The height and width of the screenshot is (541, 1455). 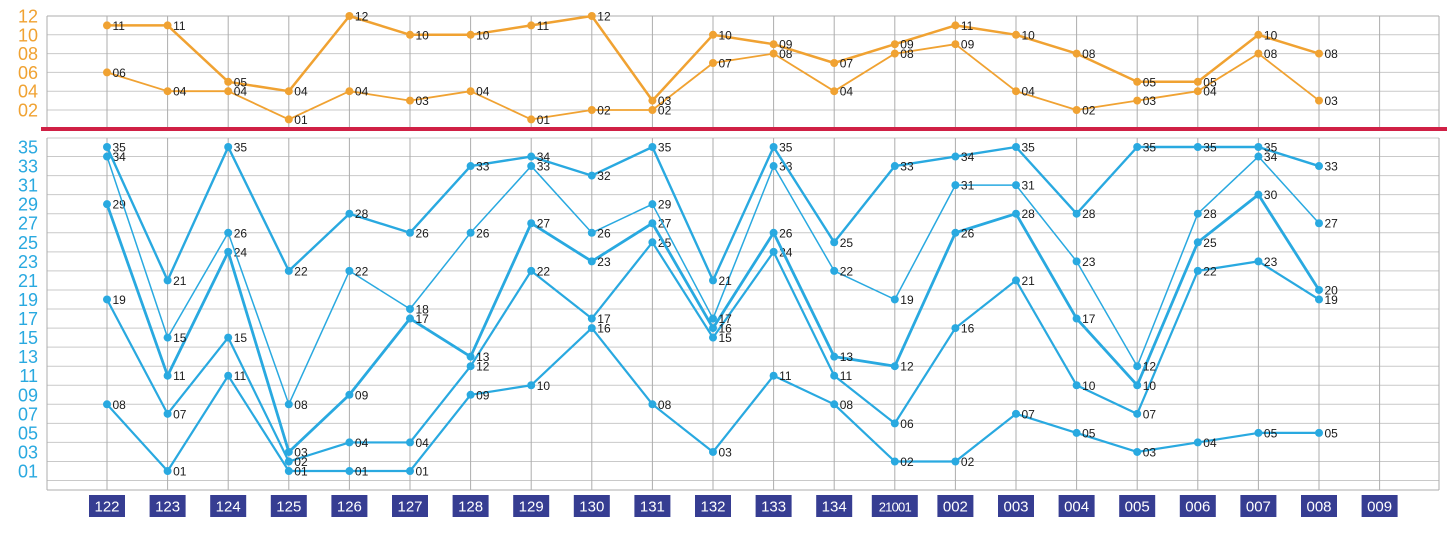 I want to click on data-point-label: 03, so click(x=1150, y=452).